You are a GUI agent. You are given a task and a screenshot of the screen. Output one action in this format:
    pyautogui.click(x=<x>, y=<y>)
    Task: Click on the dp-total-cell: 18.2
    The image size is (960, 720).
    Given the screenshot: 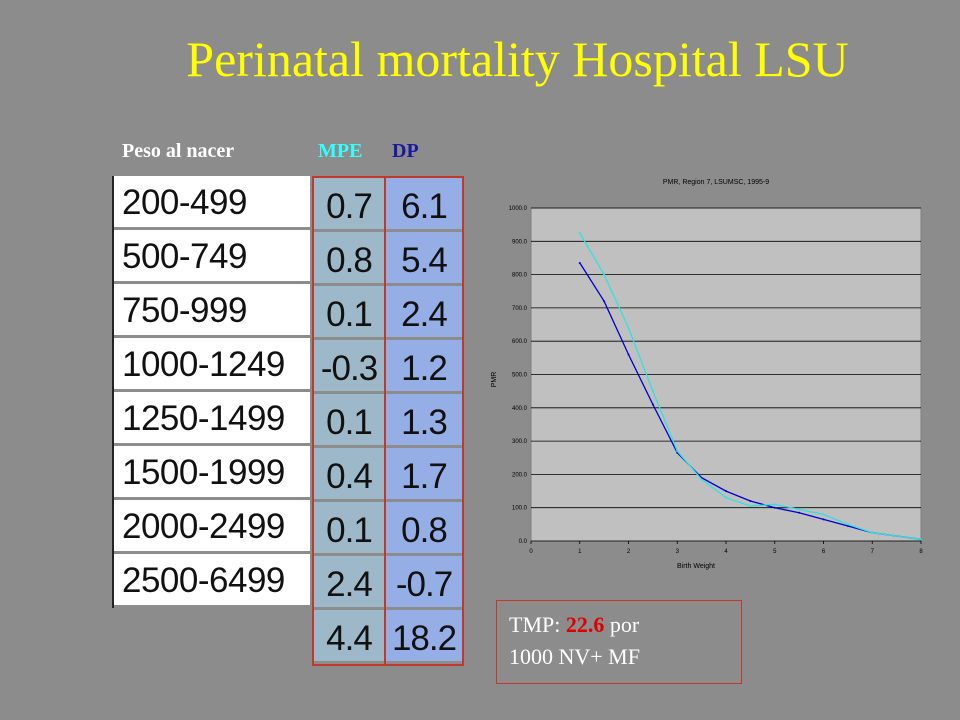 What is the action you would take?
    pyautogui.click(x=424, y=637)
    